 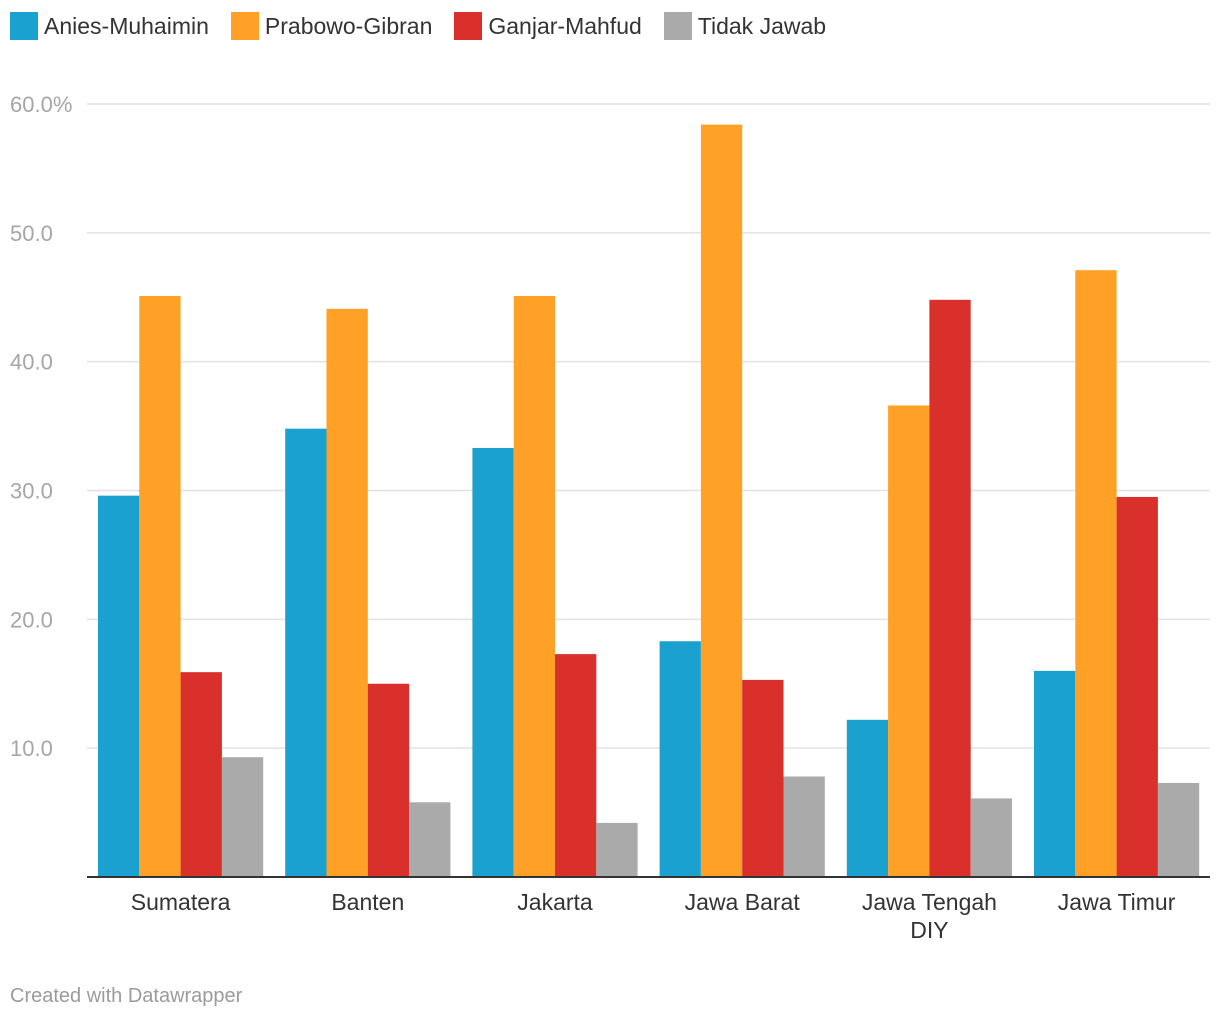 What do you see at coordinates (929, 930) in the screenshot?
I see `x-category-label: DIY` at bounding box center [929, 930].